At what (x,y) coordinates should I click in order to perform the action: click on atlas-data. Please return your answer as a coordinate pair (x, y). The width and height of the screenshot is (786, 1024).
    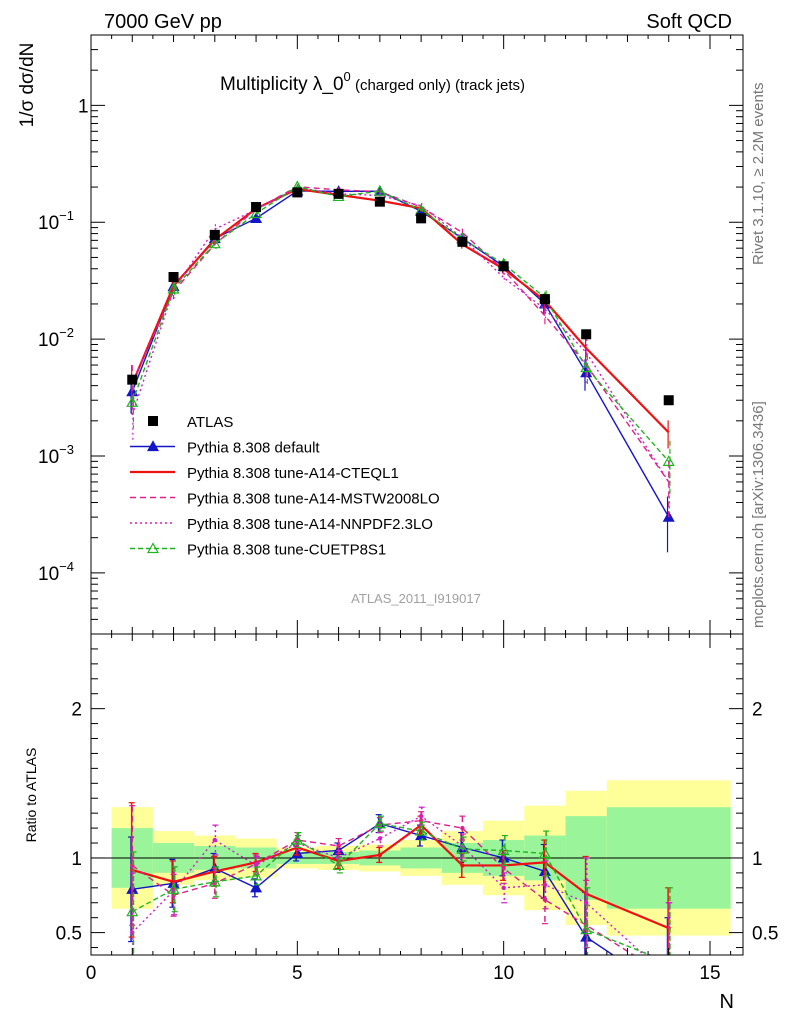
    Looking at the image, I should click on (400, 296).